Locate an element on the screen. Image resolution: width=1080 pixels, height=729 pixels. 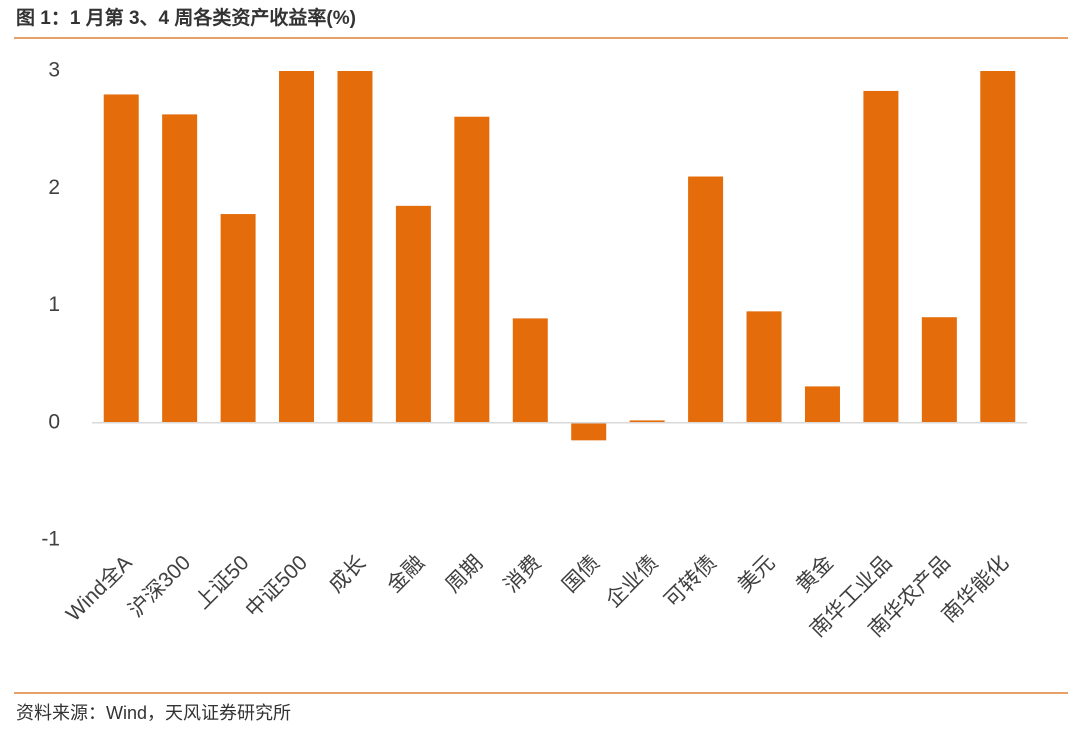
x-tick-label: 可转债 is located at coordinates (690, 581).